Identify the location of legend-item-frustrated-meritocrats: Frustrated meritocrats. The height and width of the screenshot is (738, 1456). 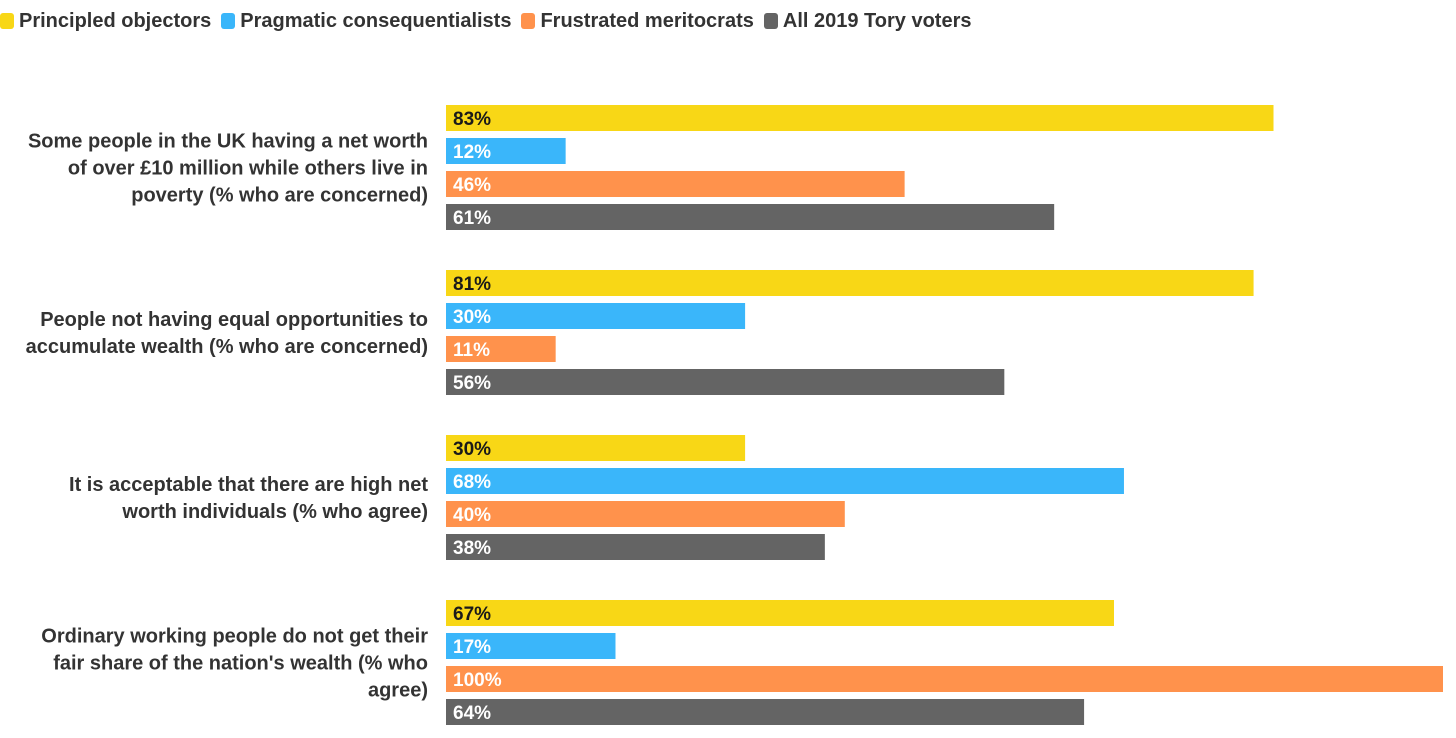
(637, 21).